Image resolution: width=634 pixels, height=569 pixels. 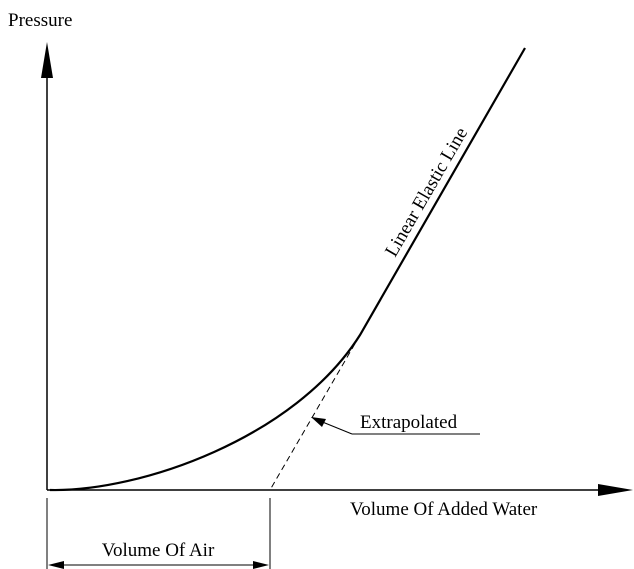 What do you see at coordinates (426, 192) in the screenshot?
I see `linear-elastic-label: Linear Elastic Line` at bounding box center [426, 192].